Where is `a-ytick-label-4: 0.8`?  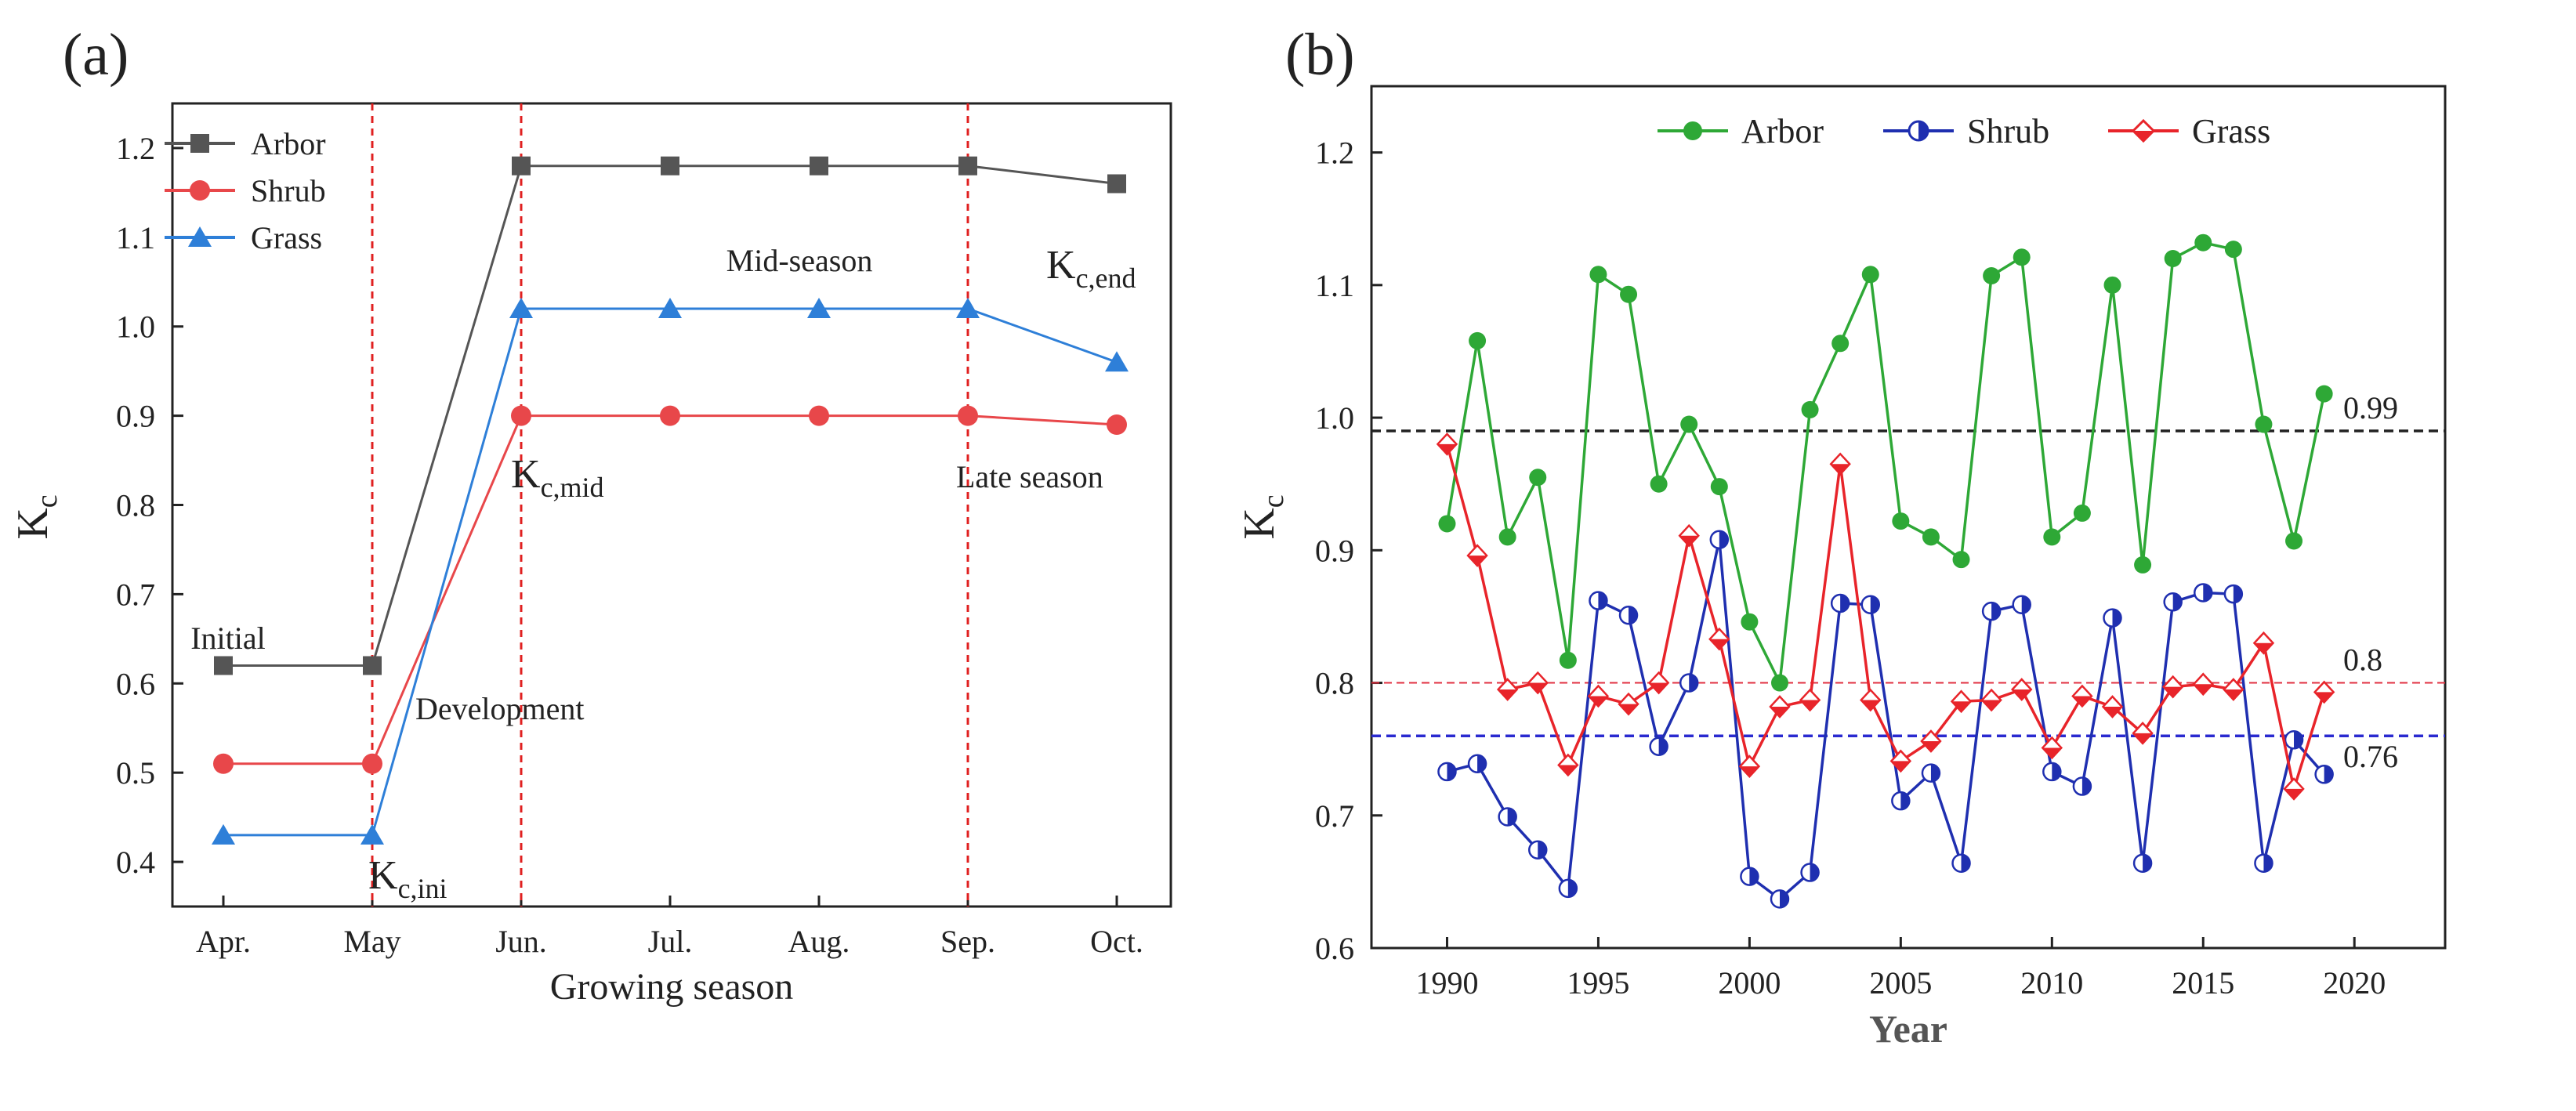
a-ytick-label-4: 0.8 is located at coordinates (135, 506).